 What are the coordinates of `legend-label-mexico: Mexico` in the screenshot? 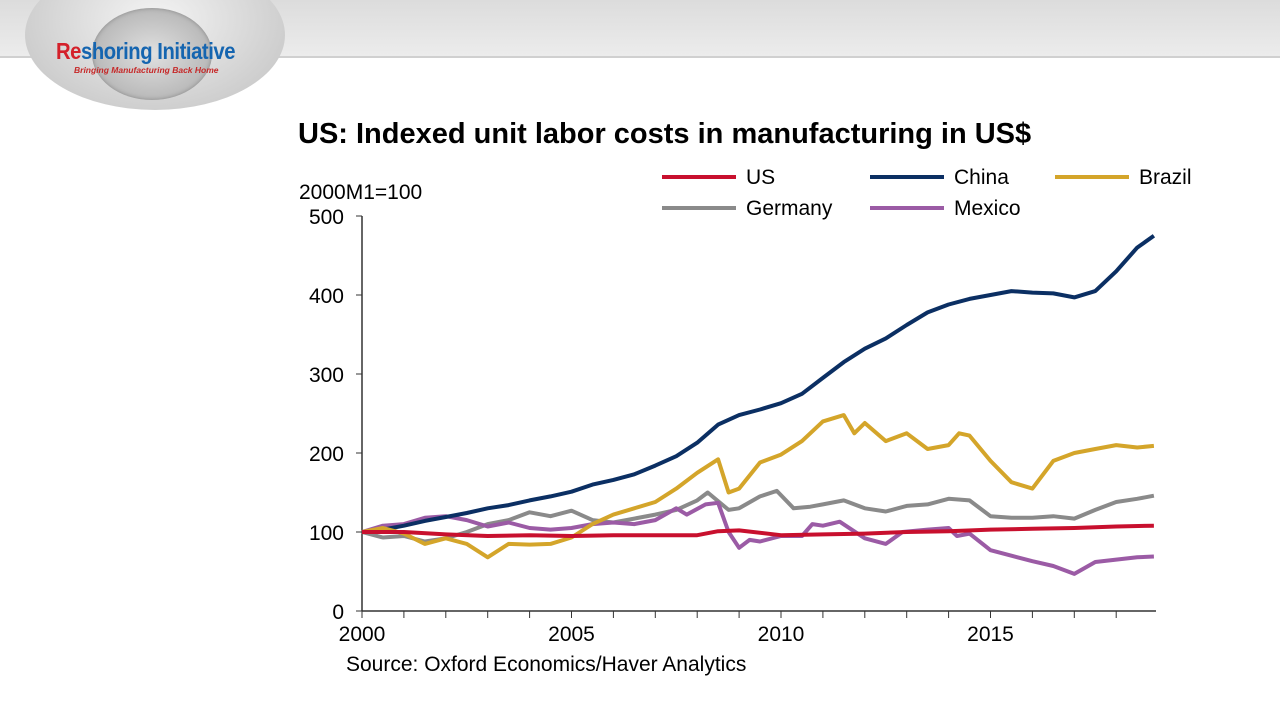 It's located at (987, 208).